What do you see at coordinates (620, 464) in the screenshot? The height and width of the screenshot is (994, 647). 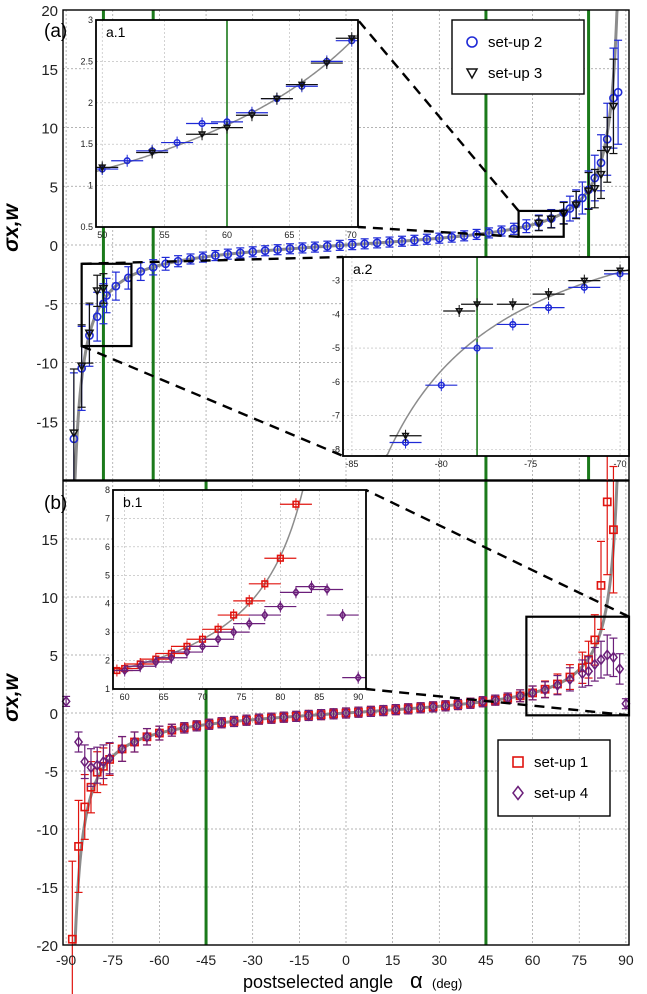 I see `inset-x-tick-label: -70` at bounding box center [620, 464].